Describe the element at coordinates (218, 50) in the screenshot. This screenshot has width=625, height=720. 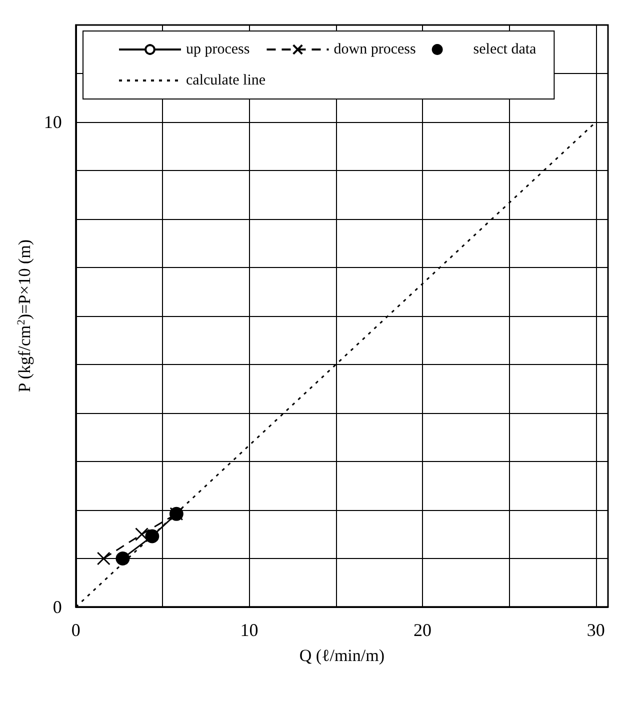
I see `legend-label: up process` at that location.